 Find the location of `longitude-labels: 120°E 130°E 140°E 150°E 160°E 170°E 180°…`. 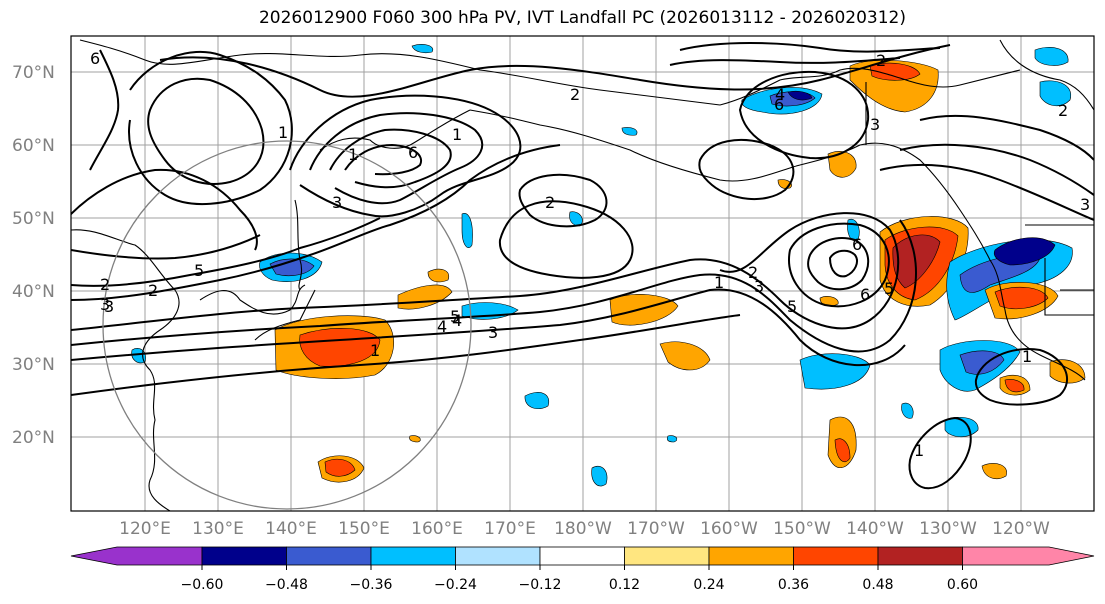

longitude-labels: 120°E 130°E 140°E 150°E 160°E 170°E 180°… is located at coordinates (584, 529).